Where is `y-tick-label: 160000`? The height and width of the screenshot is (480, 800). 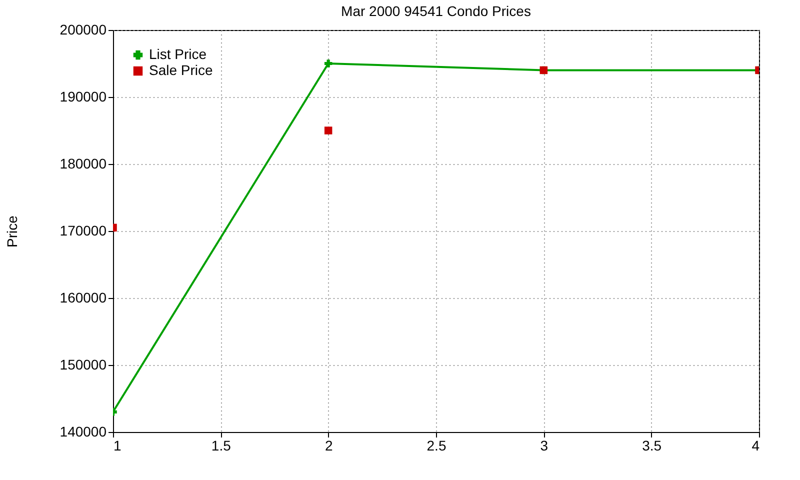
y-tick-label: 160000 is located at coordinates (83, 298).